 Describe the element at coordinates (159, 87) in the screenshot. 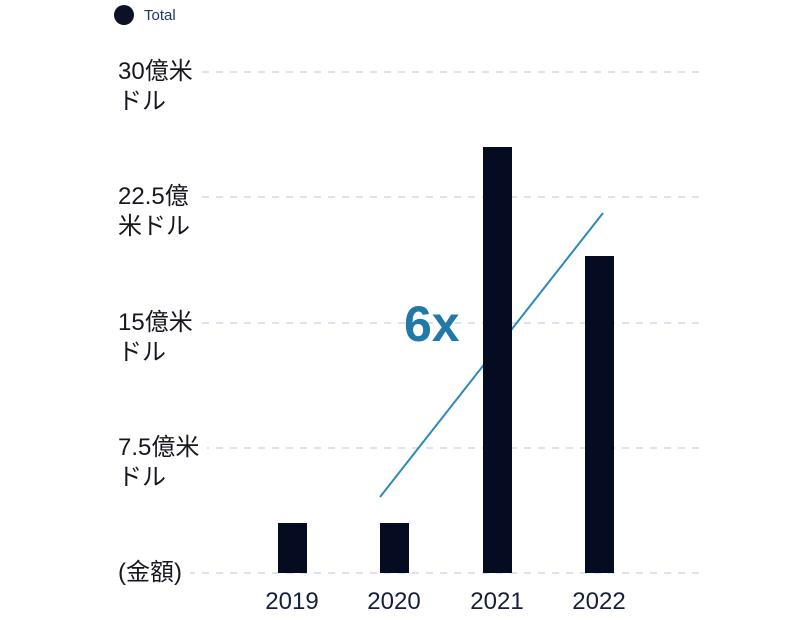

I see `y-tick-label: 30億米ドル` at that location.